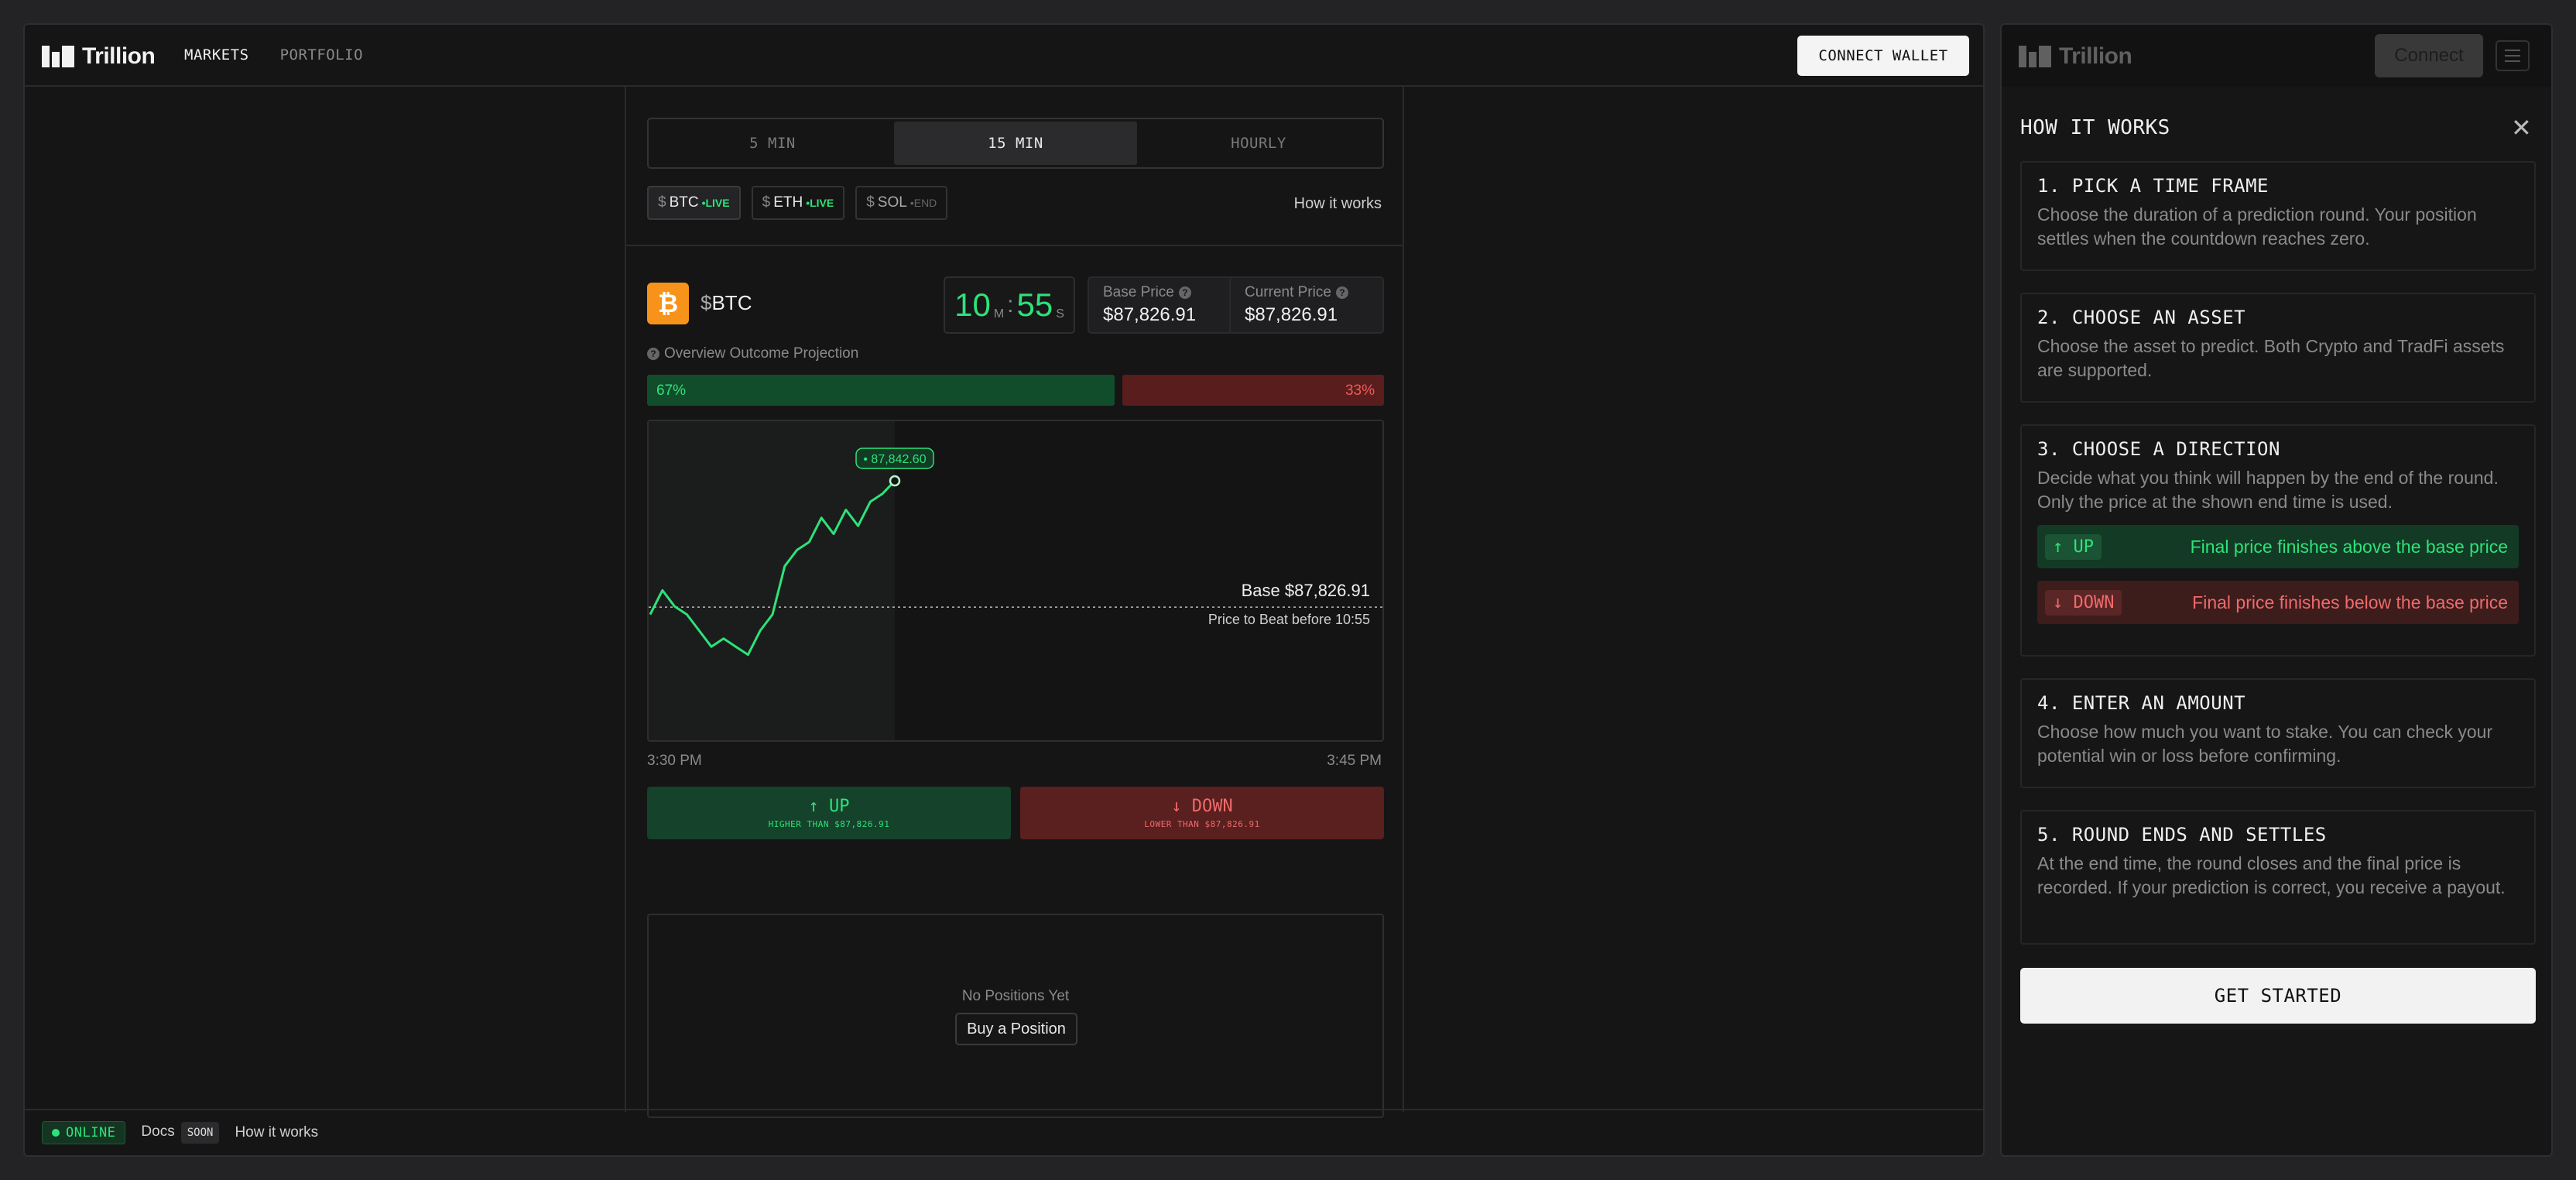  Describe the element at coordinates (772, 568) in the screenshot. I see `price-series-line` at that location.